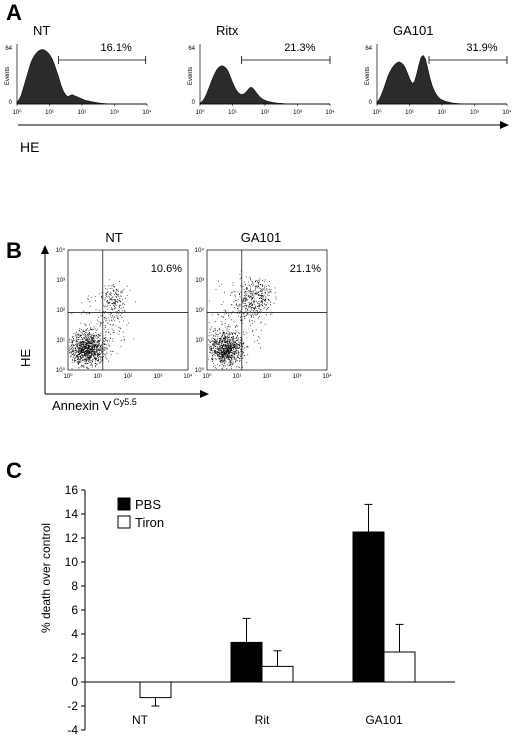 The image size is (520, 740). Describe the element at coordinates (72, 538) in the screenshot. I see `chart-y-tick-label: 12` at that location.